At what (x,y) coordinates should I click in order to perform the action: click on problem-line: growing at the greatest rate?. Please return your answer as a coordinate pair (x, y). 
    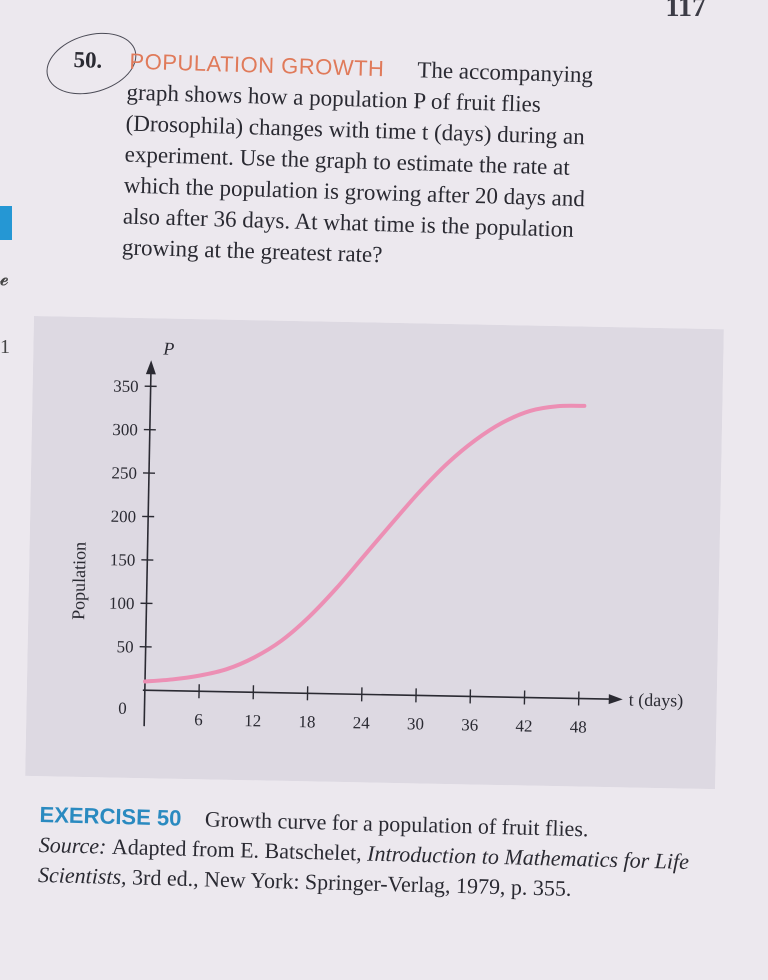
    Looking at the image, I should click on (252, 251).